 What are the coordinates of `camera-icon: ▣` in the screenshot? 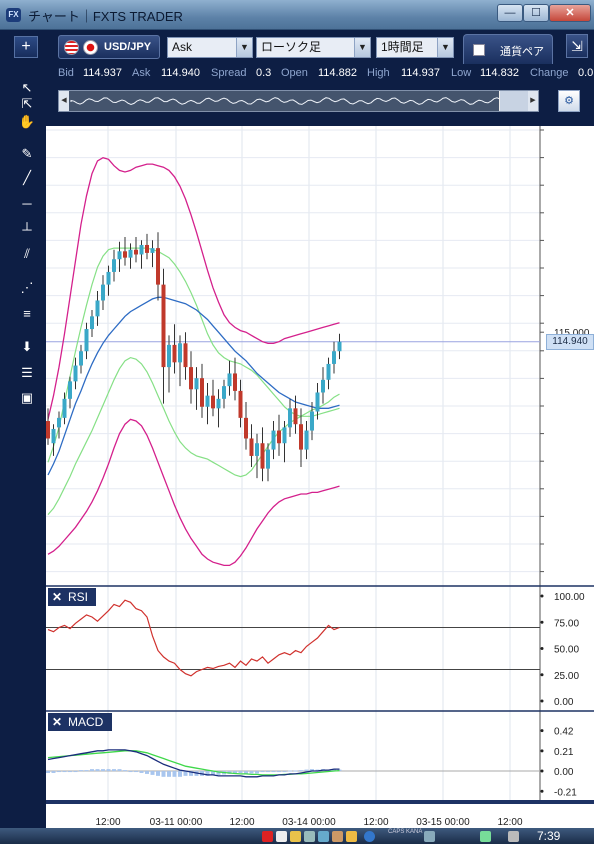 It's located at (27, 397).